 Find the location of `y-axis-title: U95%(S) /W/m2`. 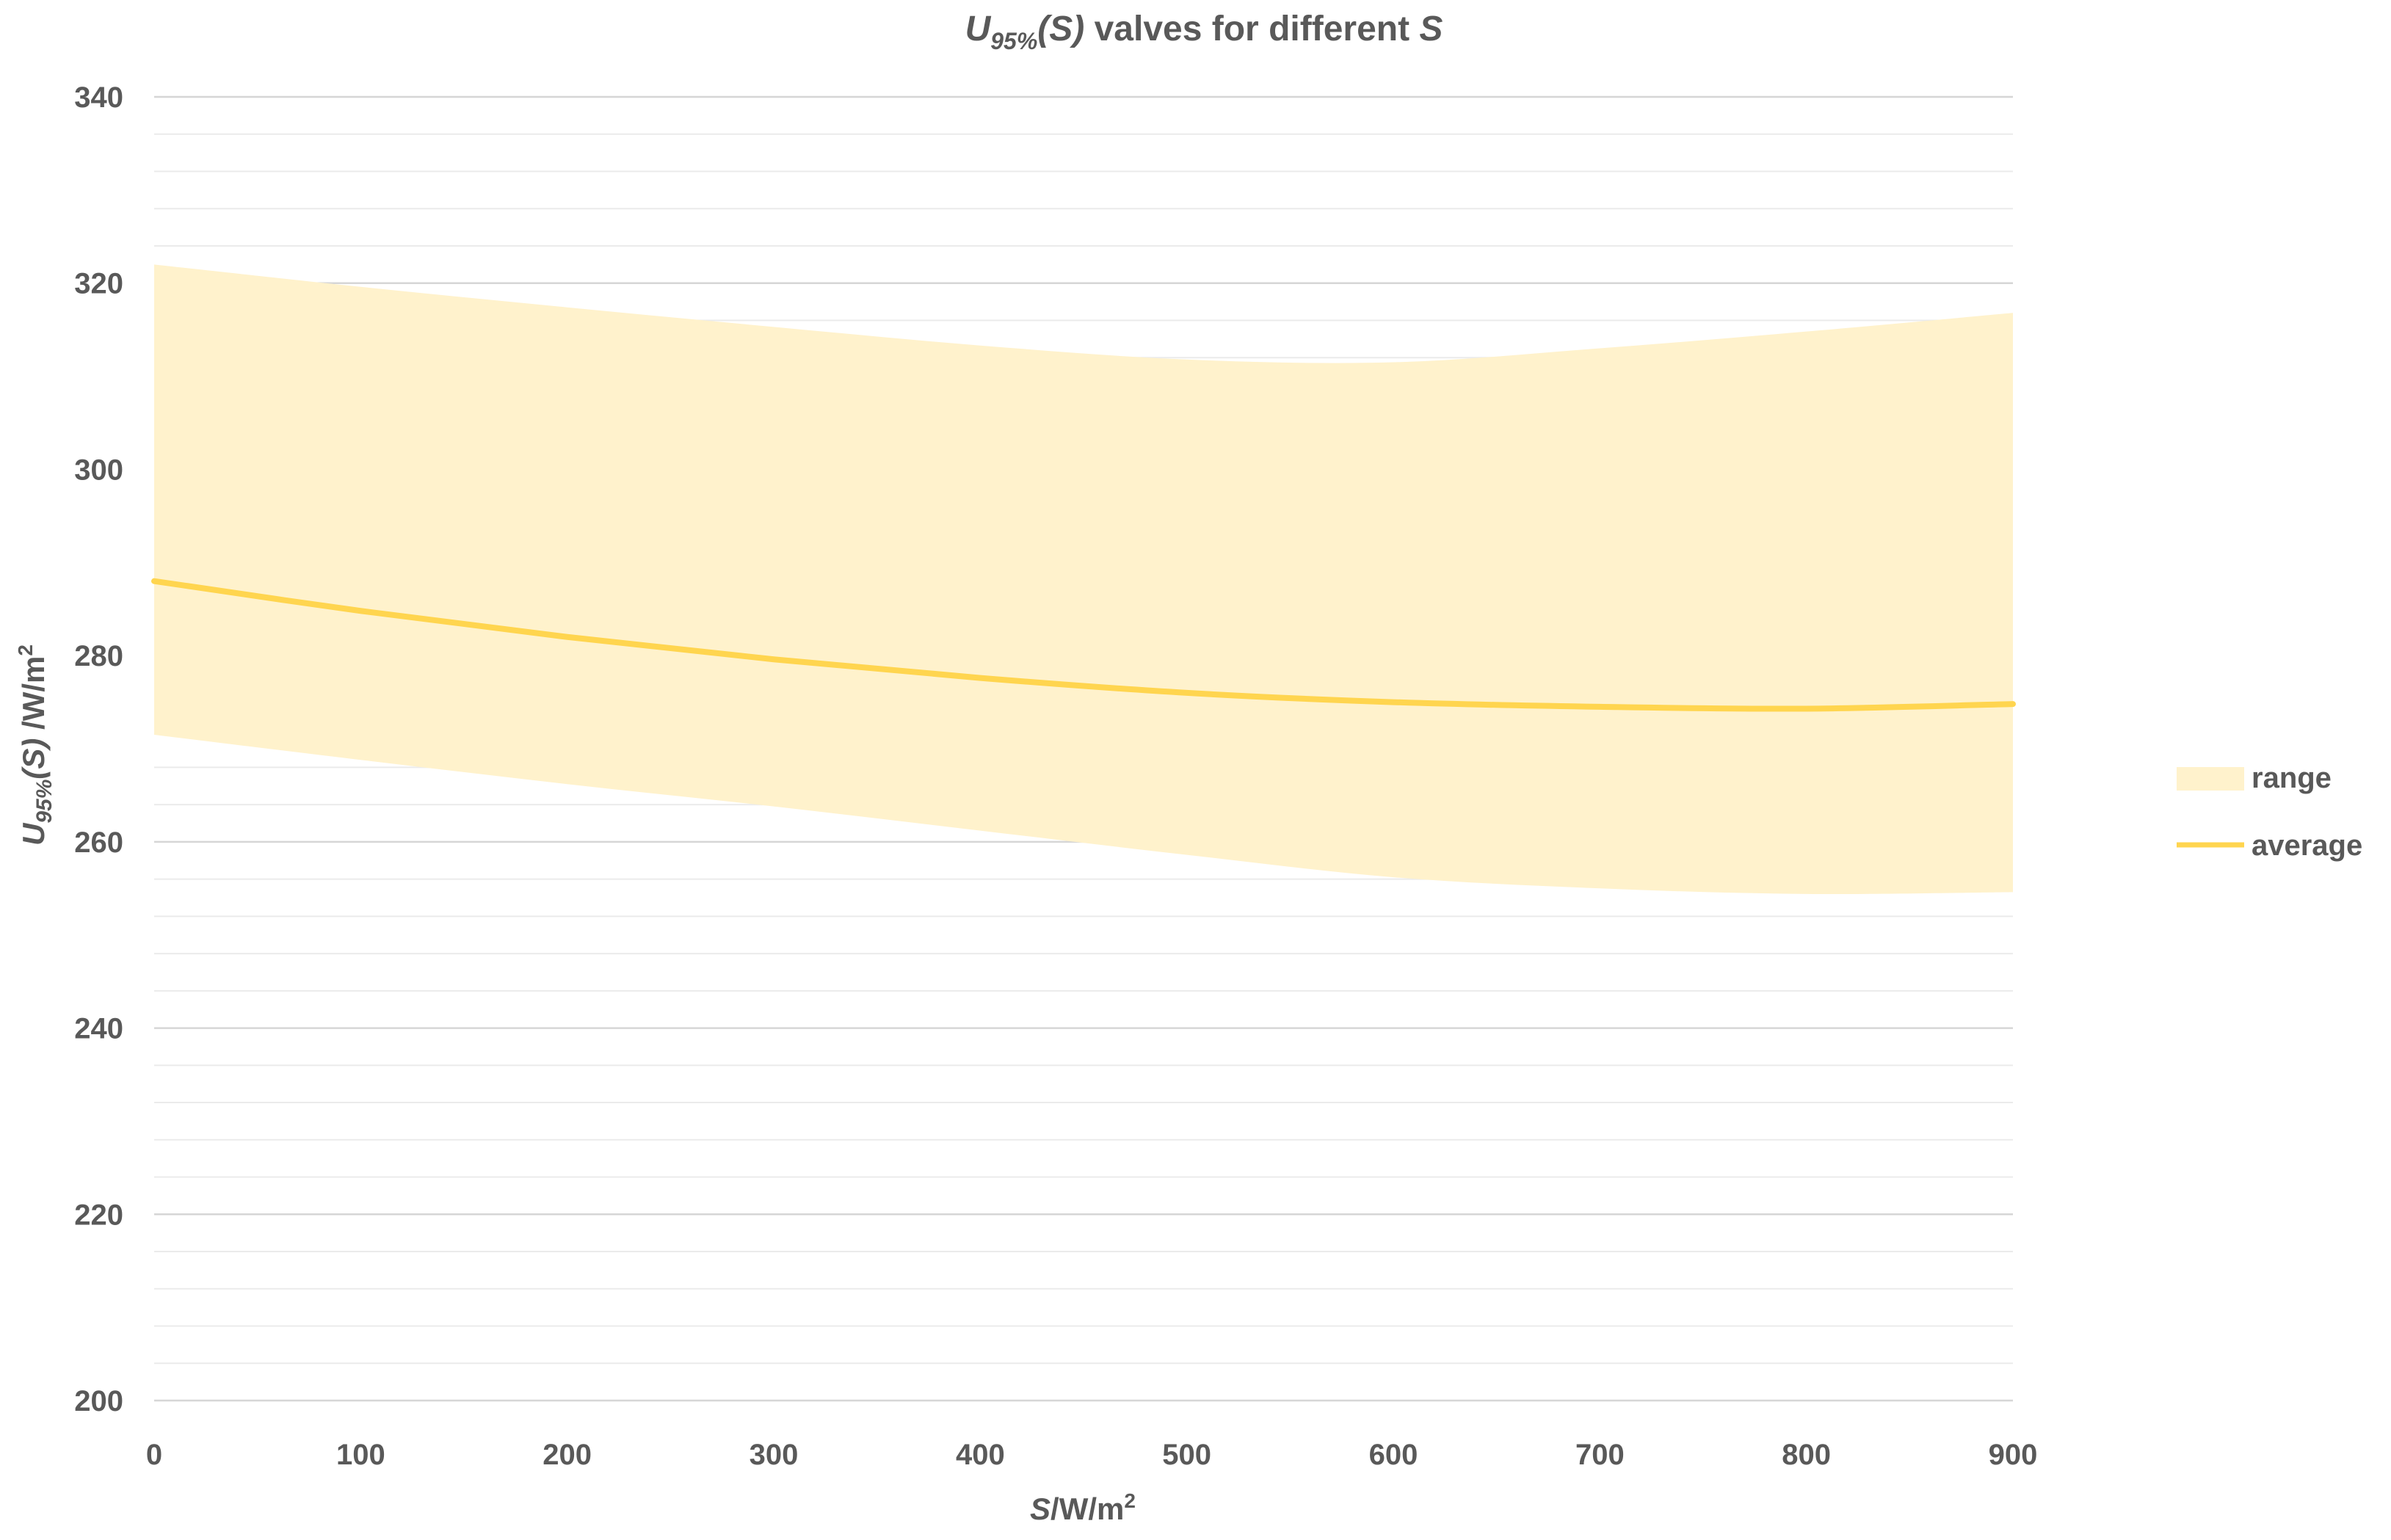

y-axis-title: U95%(S) /W/m2 is located at coordinates (35, 745).